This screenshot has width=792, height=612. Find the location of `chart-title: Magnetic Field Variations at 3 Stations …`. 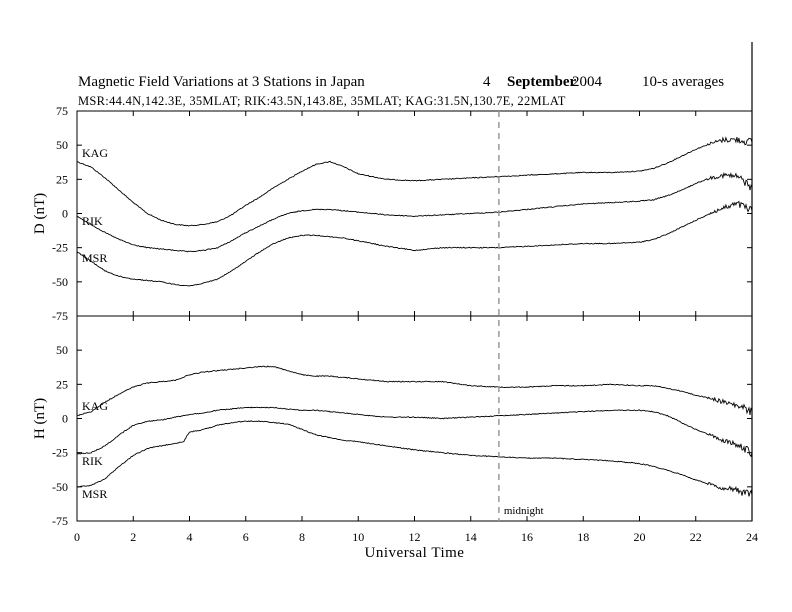

chart-title: Magnetic Field Variations at 3 Stations … is located at coordinates (221, 82).